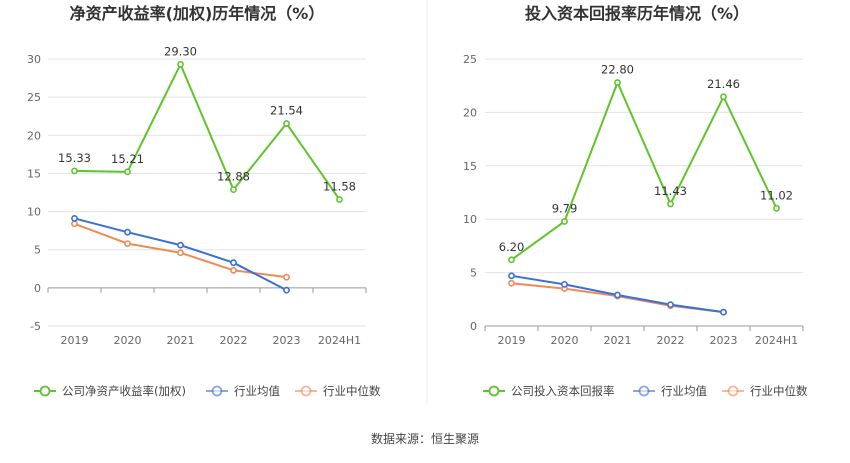 This screenshot has height=463, width=850. What do you see at coordinates (34, 59) in the screenshot?
I see `y-tick-label: 30` at bounding box center [34, 59].